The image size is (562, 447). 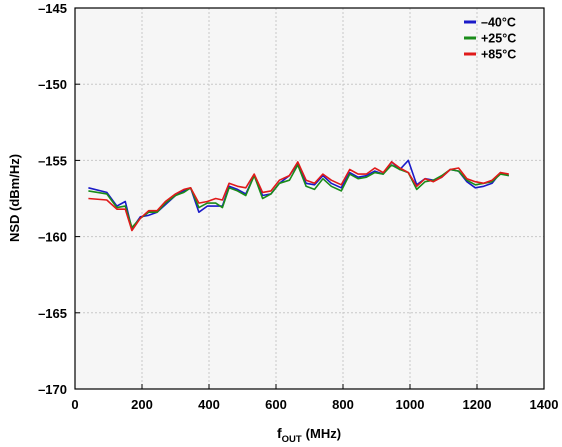 What do you see at coordinates (52, 389) in the screenshot?
I see `y-tick-label: –170` at bounding box center [52, 389].